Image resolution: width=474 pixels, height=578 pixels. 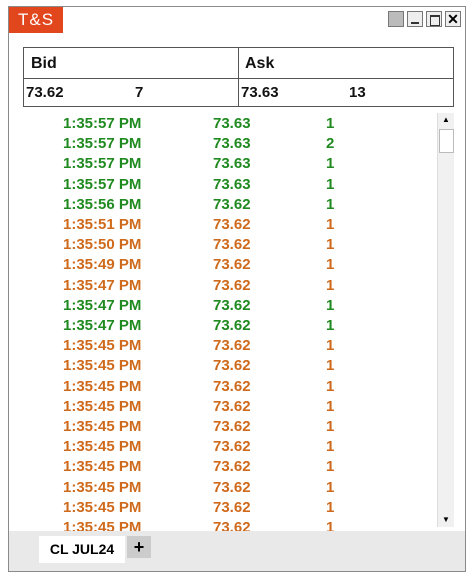 I want to click on scrollbar: ▲ ▼, so click(x=445, y=320).